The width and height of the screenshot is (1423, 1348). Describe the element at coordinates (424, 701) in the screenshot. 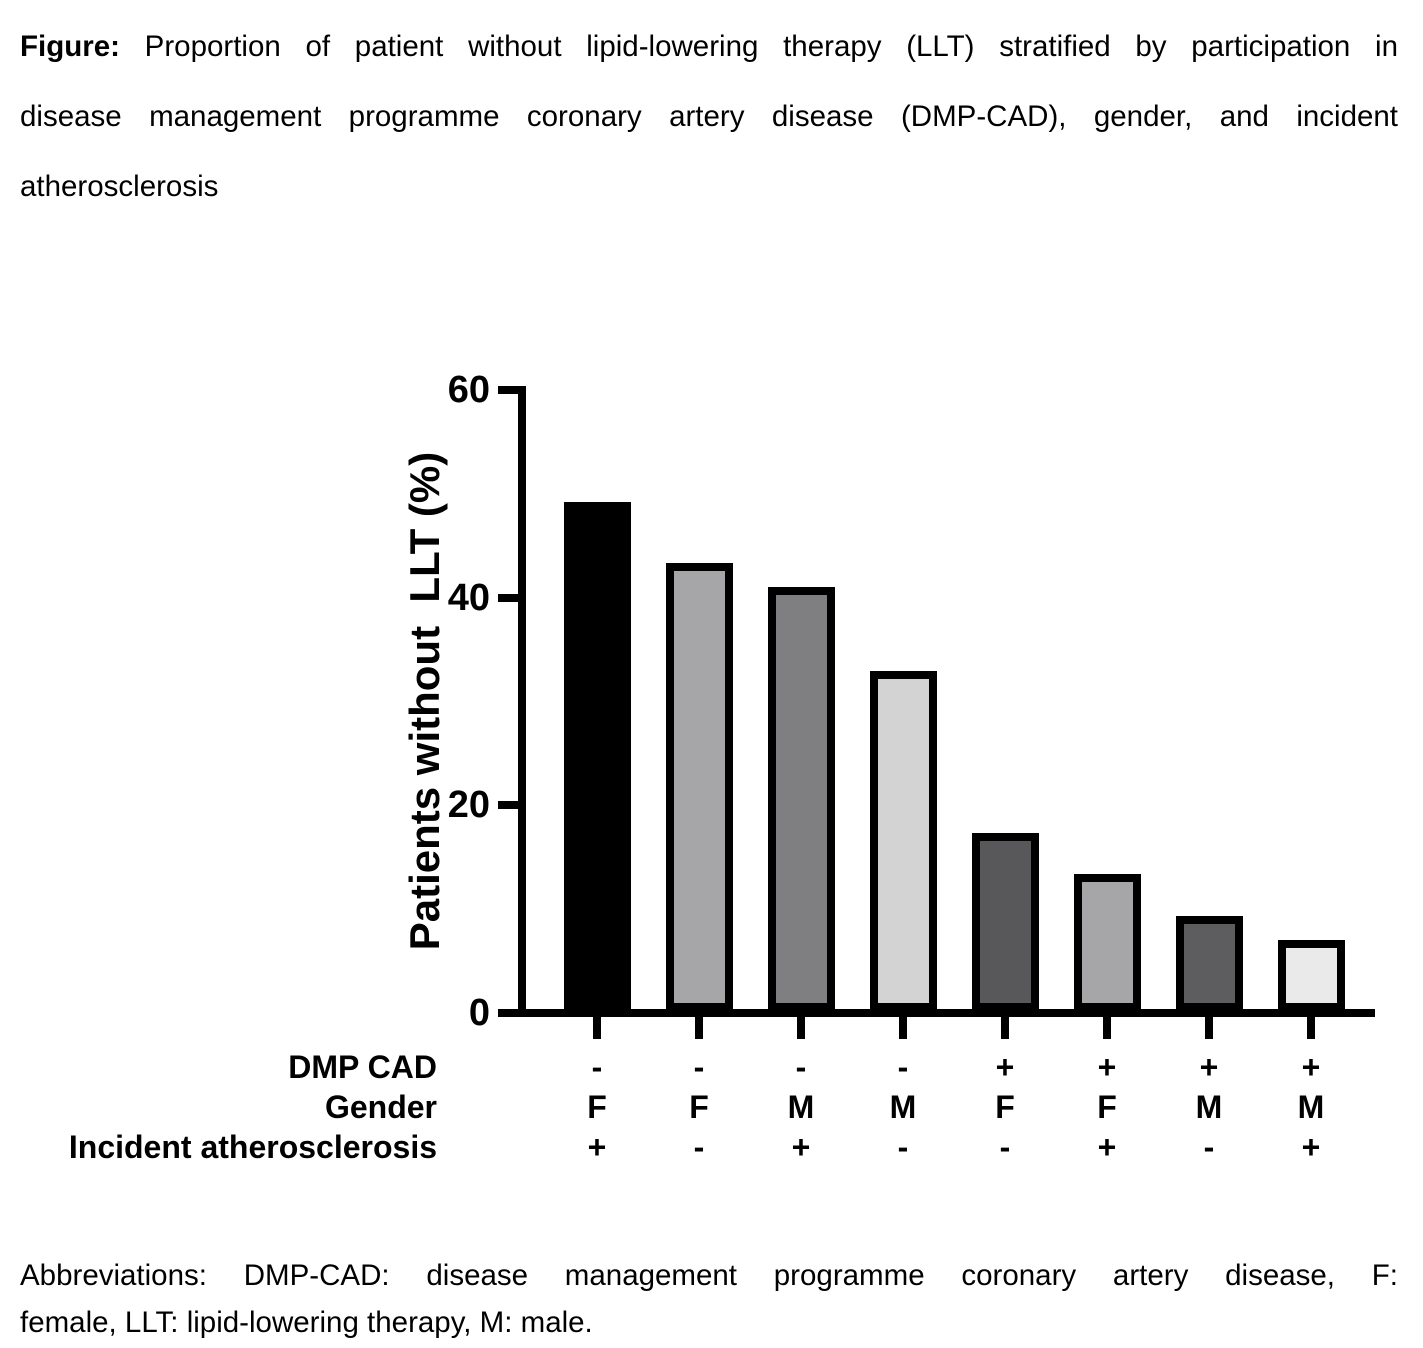

I see `y-axis-title: Patients without LLT (%)` at that location.